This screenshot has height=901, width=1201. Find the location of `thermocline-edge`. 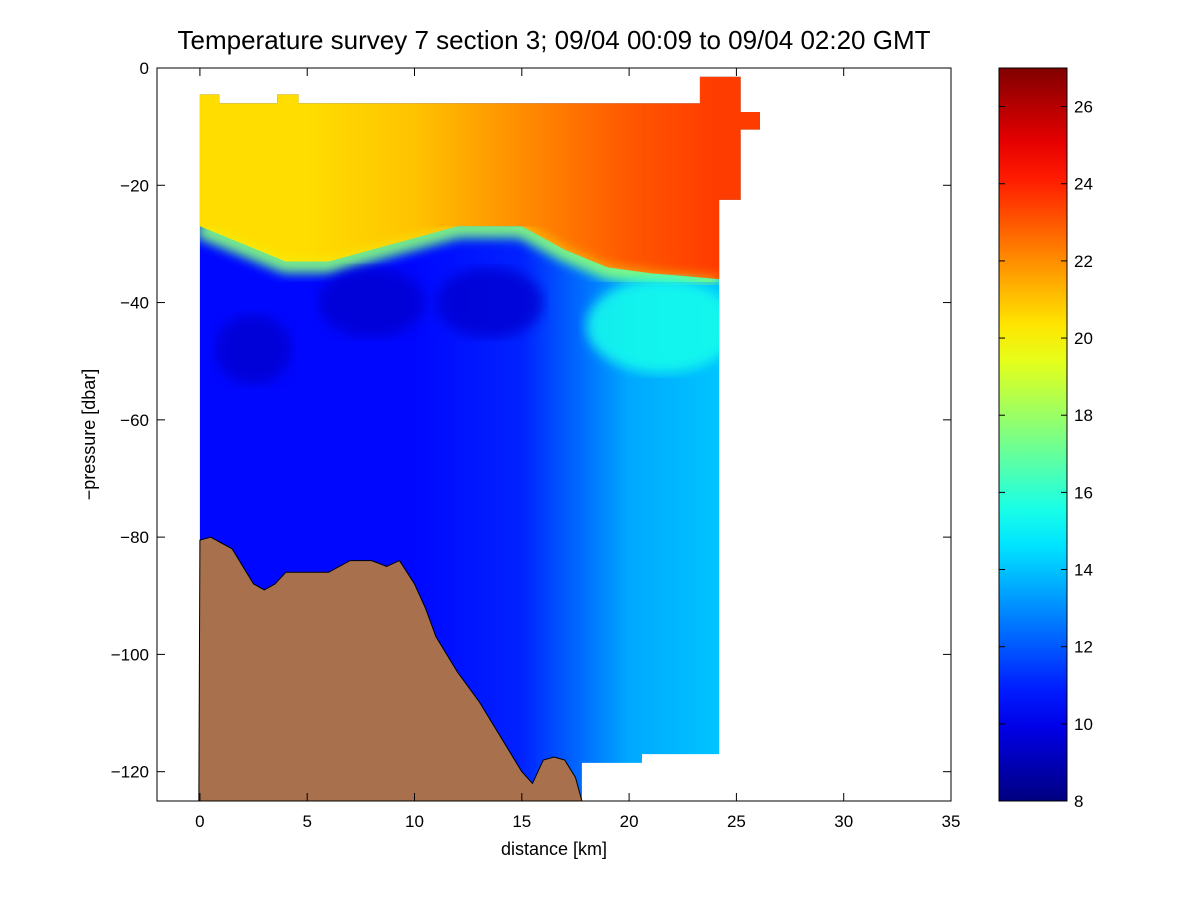

thermocline-edge is located at coordinates (459, 256).